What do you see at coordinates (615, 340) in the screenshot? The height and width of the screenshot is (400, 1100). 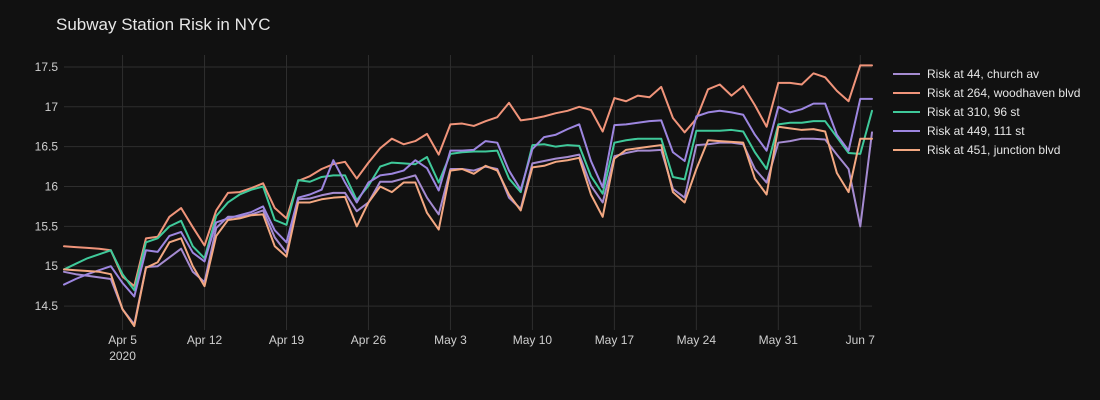 I see `x-tick-label: May 17` at bounding box center [615, 340].